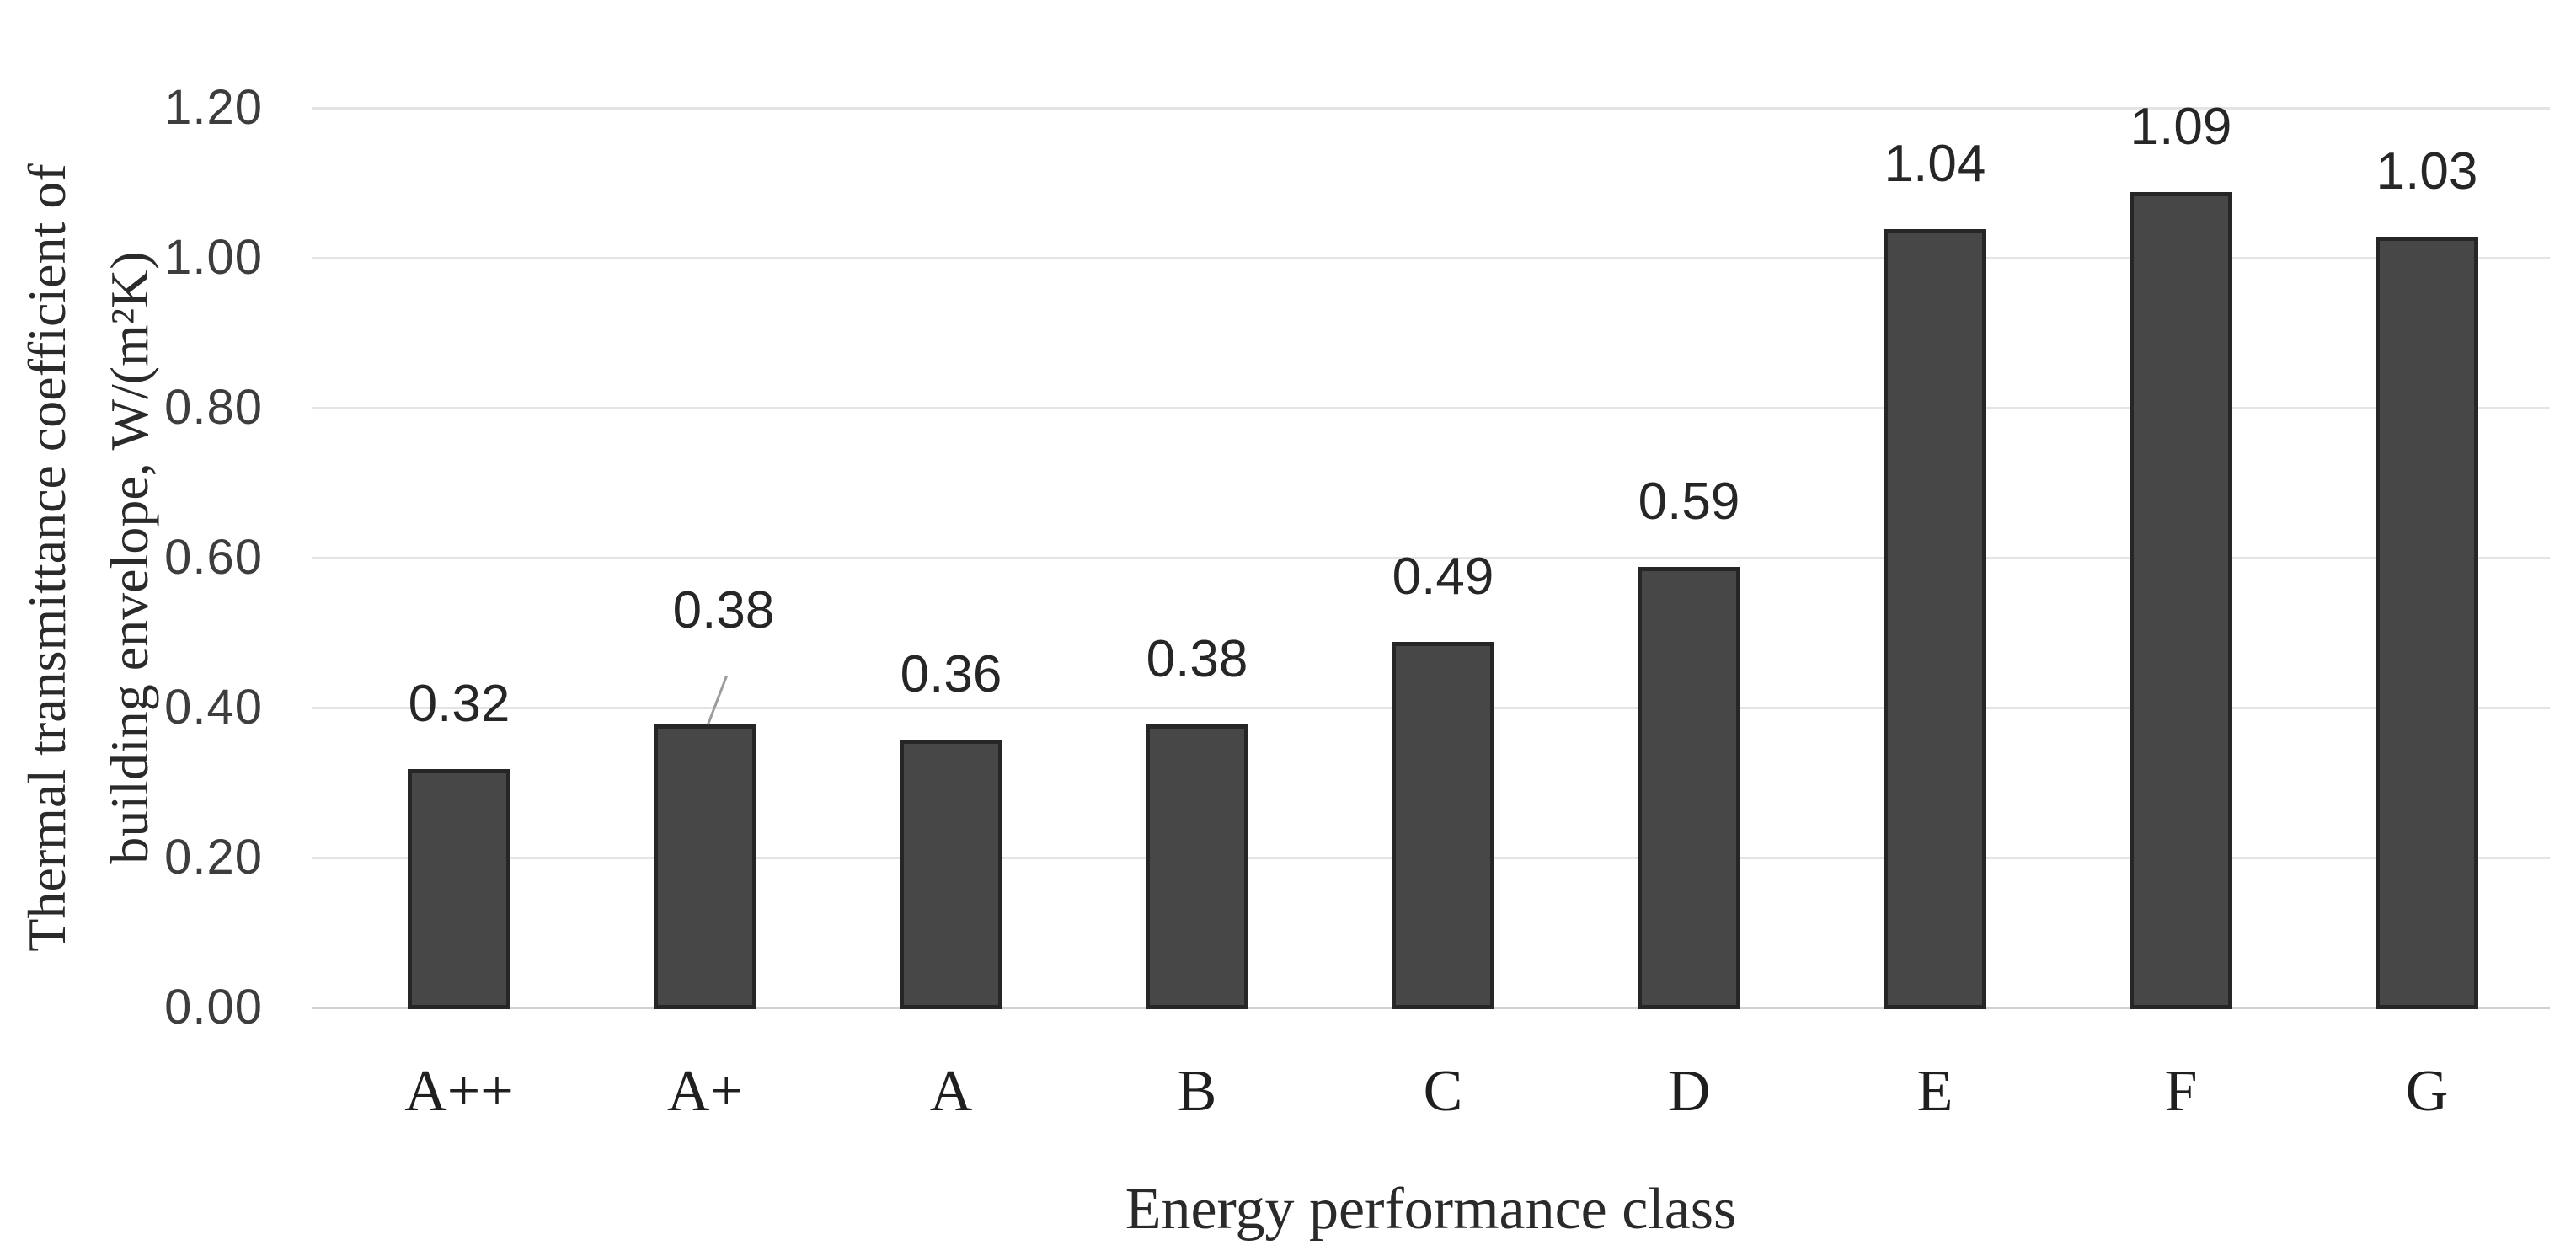 The width and height of the screenshot is (2576, 1256). Describe the element at coordinates (459, 1091) in the screenshot. I see `x-category-label-A++: A++` at that location.